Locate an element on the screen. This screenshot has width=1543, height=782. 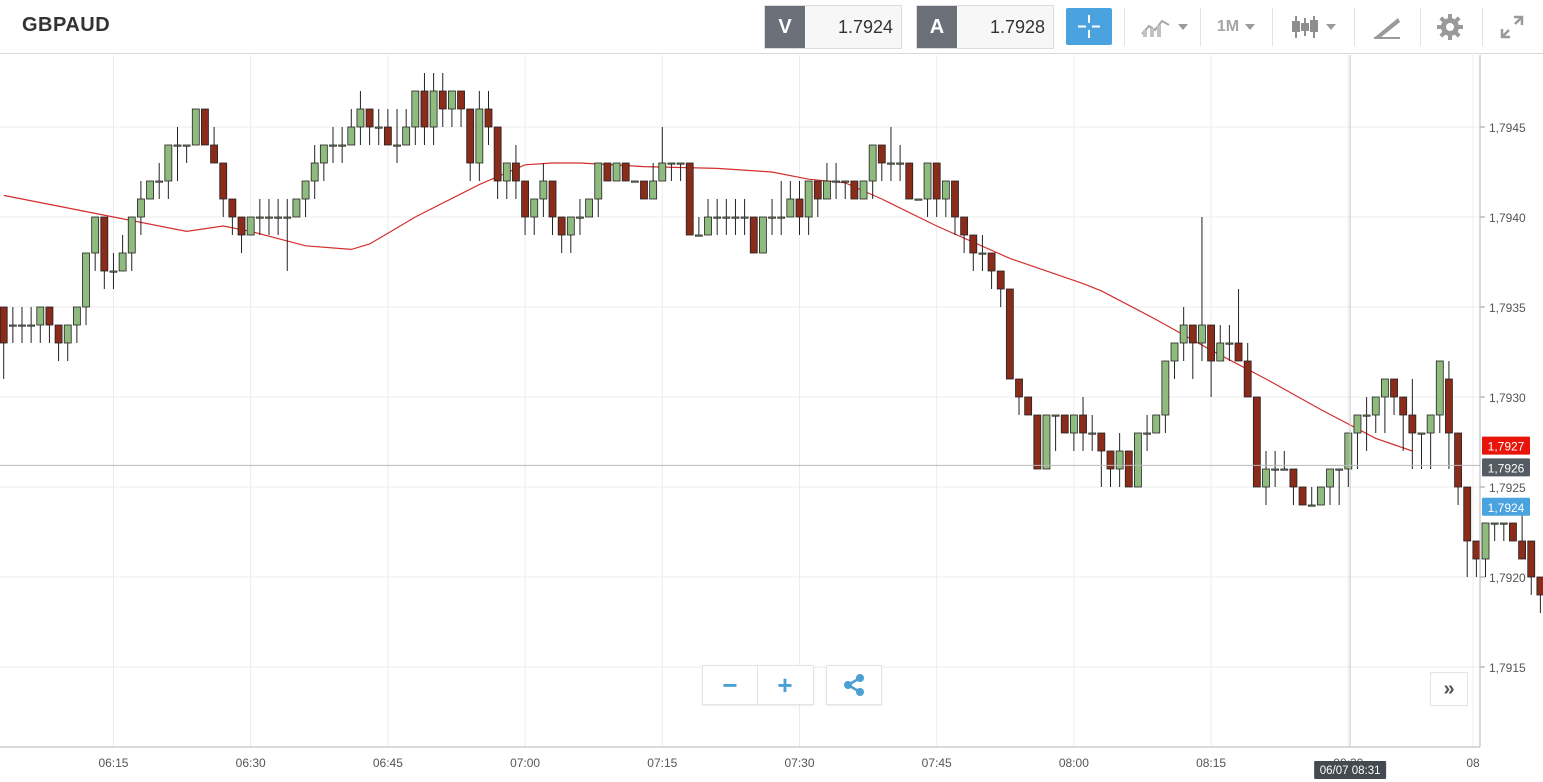
gear-icon is located at coordinates (1450, 27).